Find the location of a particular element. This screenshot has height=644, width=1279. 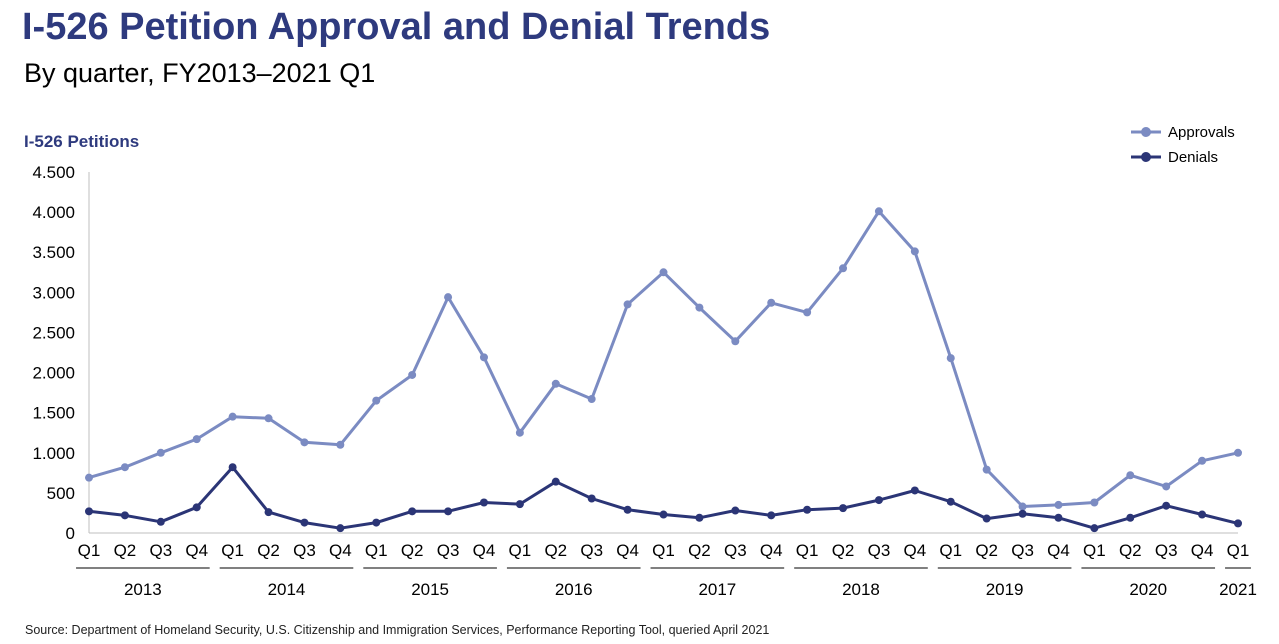

year-label: 2015 is located at coordinates (430, 589).